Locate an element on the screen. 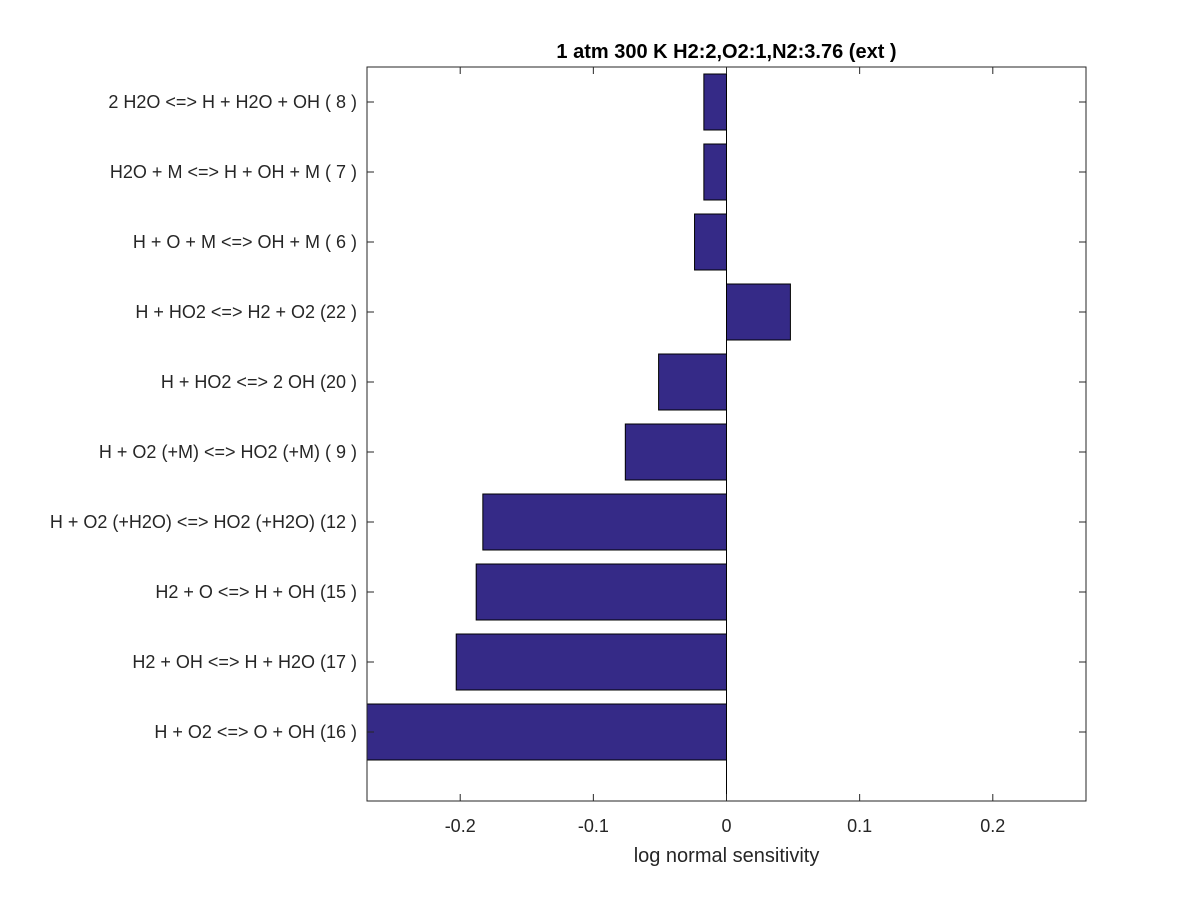 This screenshot has width=1200, height=905. category-label: 2 H2O <=> H + H2O + OH ( 8 ) is located at coordinates (232, 102).